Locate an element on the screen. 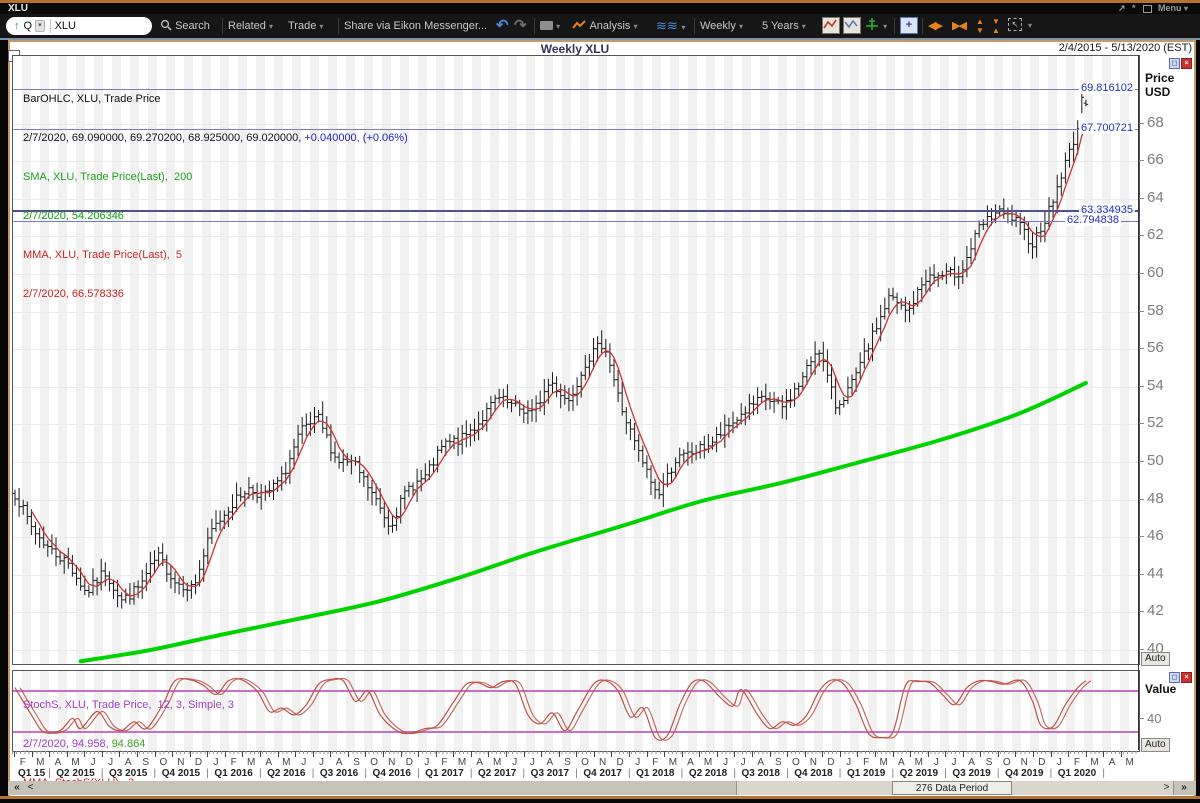  quarter-label: Q4 2019 is located at coordinates (1024, 773).